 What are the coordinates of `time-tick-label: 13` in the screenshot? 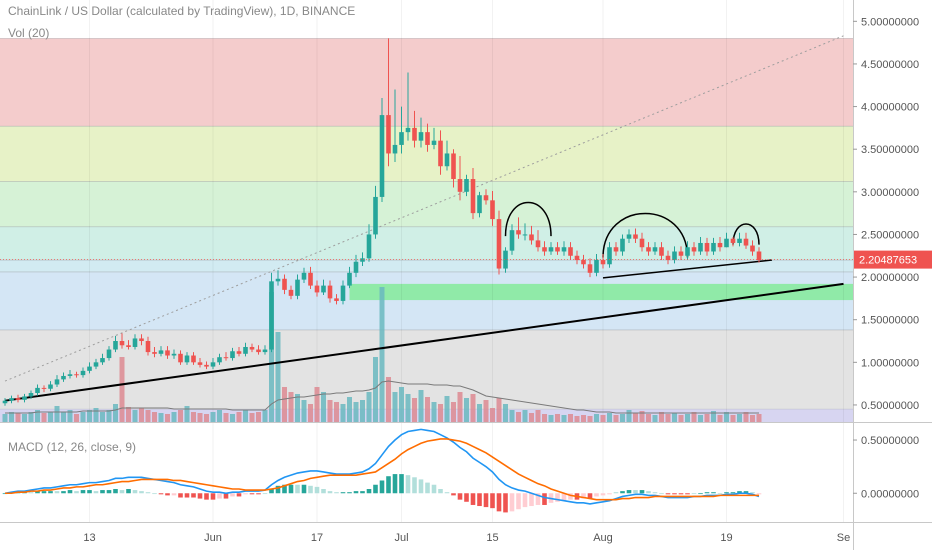 It's located at (89, 538).